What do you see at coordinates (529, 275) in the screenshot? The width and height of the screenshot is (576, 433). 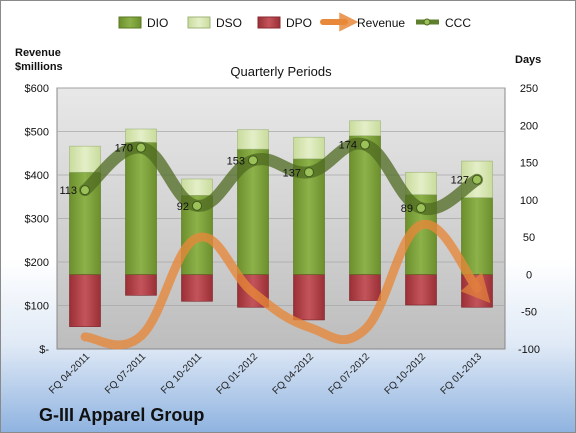 I see `right-tick-label: 0` at bounding box center [529, 275].